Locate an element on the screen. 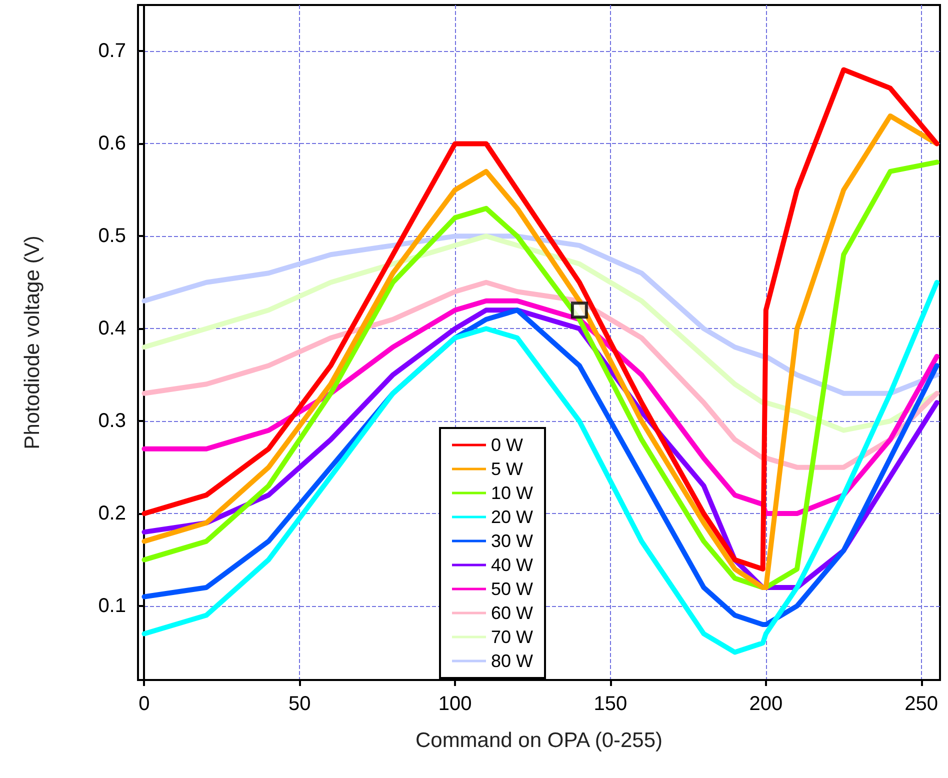 The height and width of the screenshot is (778, 948). legend-label: 40 W is located at coordinates (512, 565).